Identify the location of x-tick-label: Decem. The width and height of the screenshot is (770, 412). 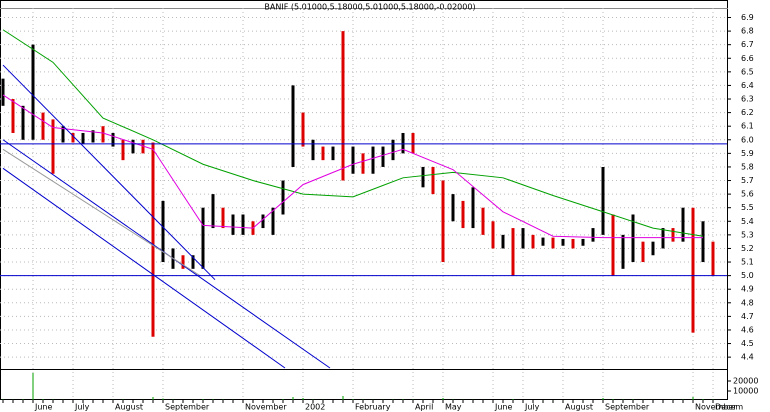
(729, 407).